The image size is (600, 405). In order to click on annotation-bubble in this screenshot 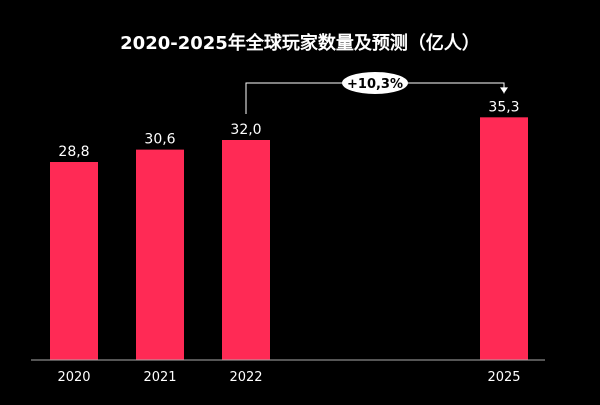, I will do `click(375, 83)`.